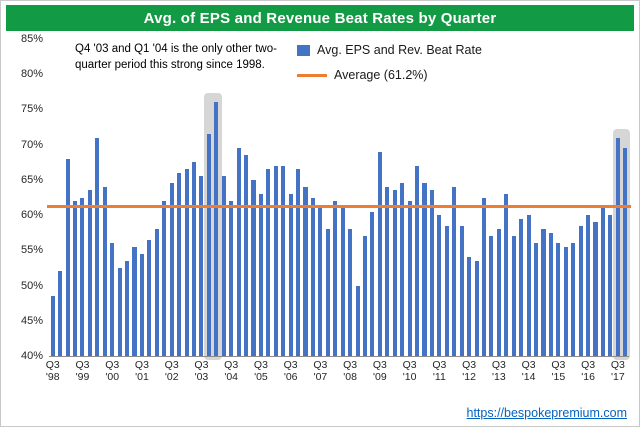 The height and width of the screenshot is (427, 640). I want to click on x-tick-label: Q3'13, so click(498, 371).